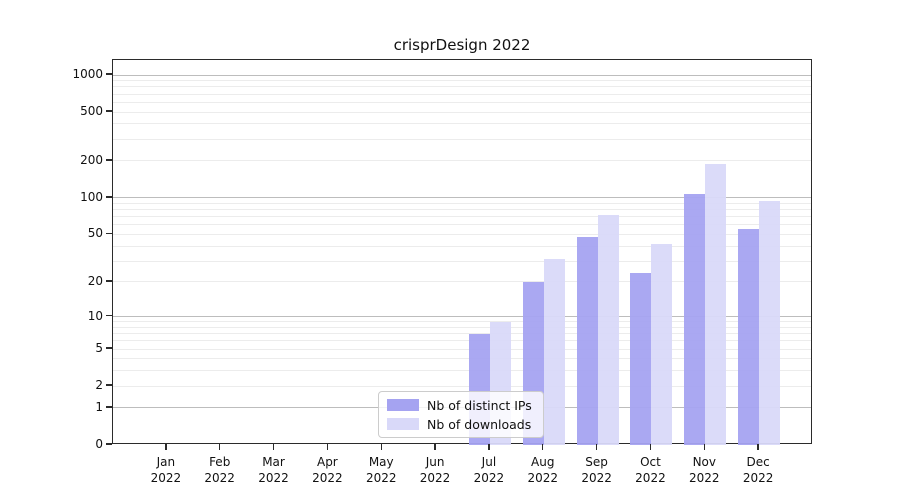 This screenshot has width=900, height=500. Describe the element at coordinates (662, 344) in the screenshot. I see `bar-oct-downloads` at that location.